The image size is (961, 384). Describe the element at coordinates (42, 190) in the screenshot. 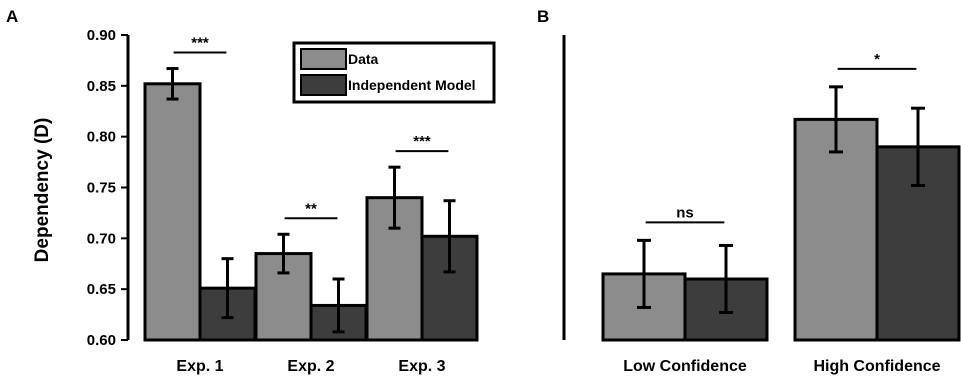

I see `y-axis-label: Dependency (D)` at that location.